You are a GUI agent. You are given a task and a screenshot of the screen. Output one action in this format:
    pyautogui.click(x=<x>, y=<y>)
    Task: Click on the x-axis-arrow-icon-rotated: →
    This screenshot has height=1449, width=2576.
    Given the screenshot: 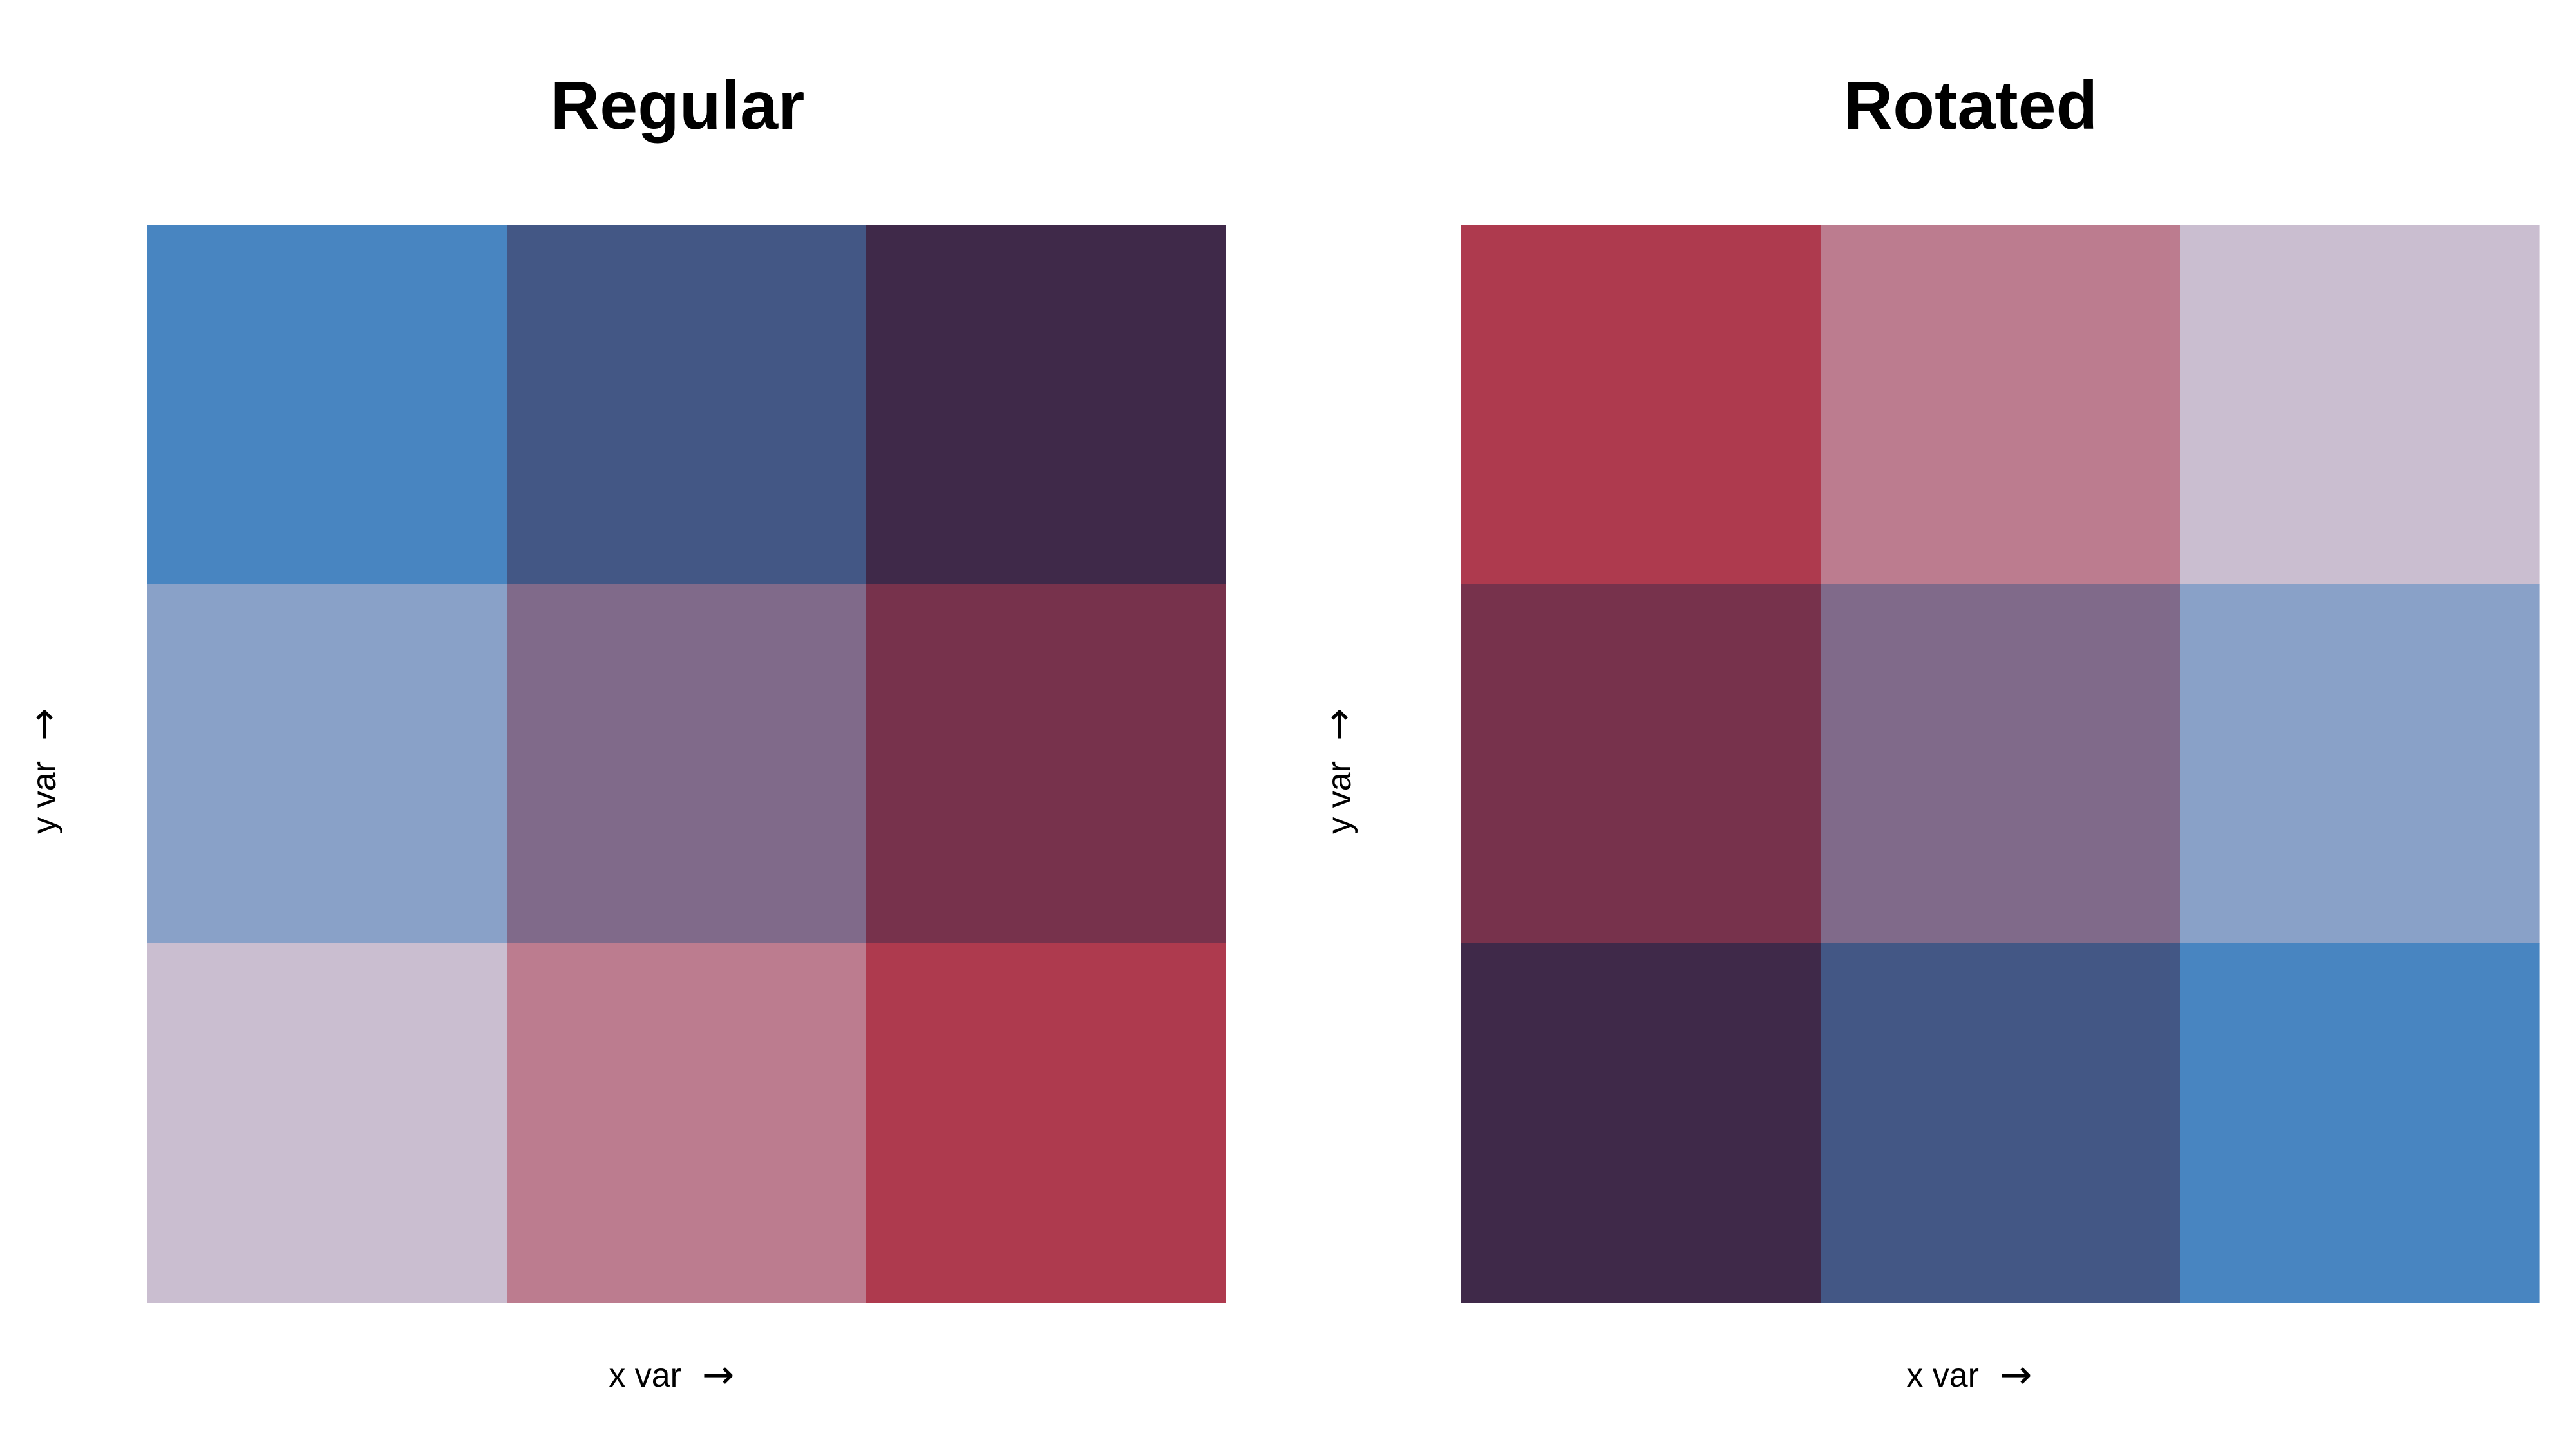 What is the action you would take?
    pyautogui.click(x=2016, y=1374)
    